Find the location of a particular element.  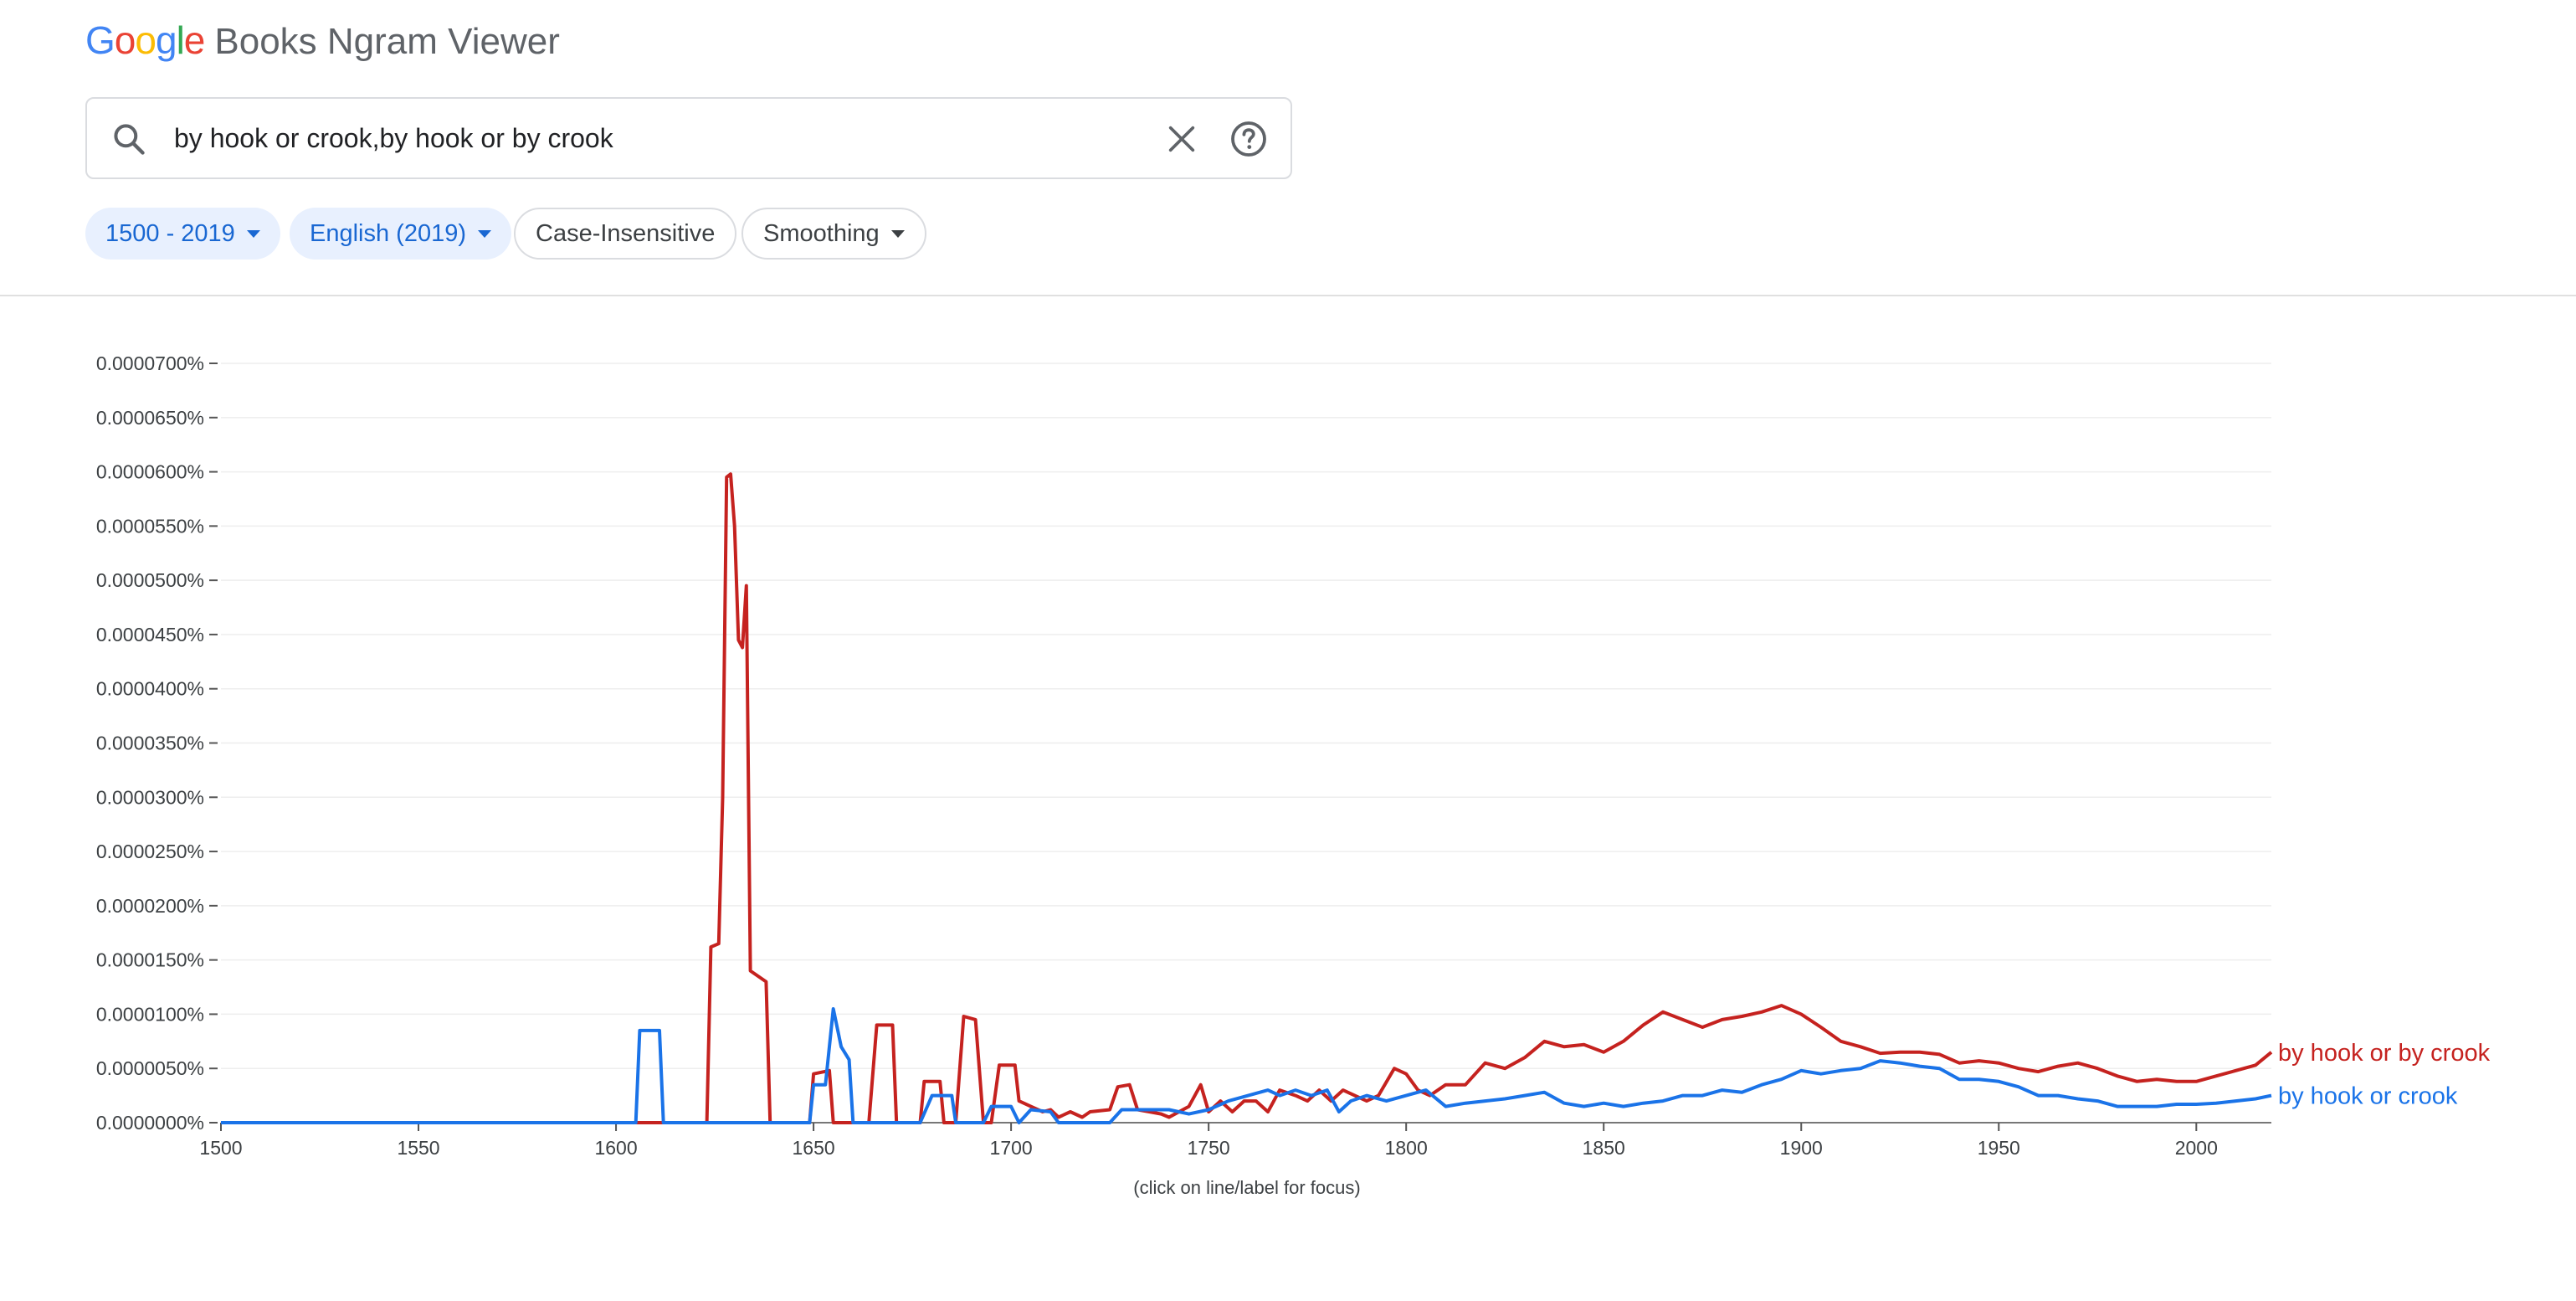

search-input: by hook or crook,by hook or by crook is located at coordinates (393, 138).